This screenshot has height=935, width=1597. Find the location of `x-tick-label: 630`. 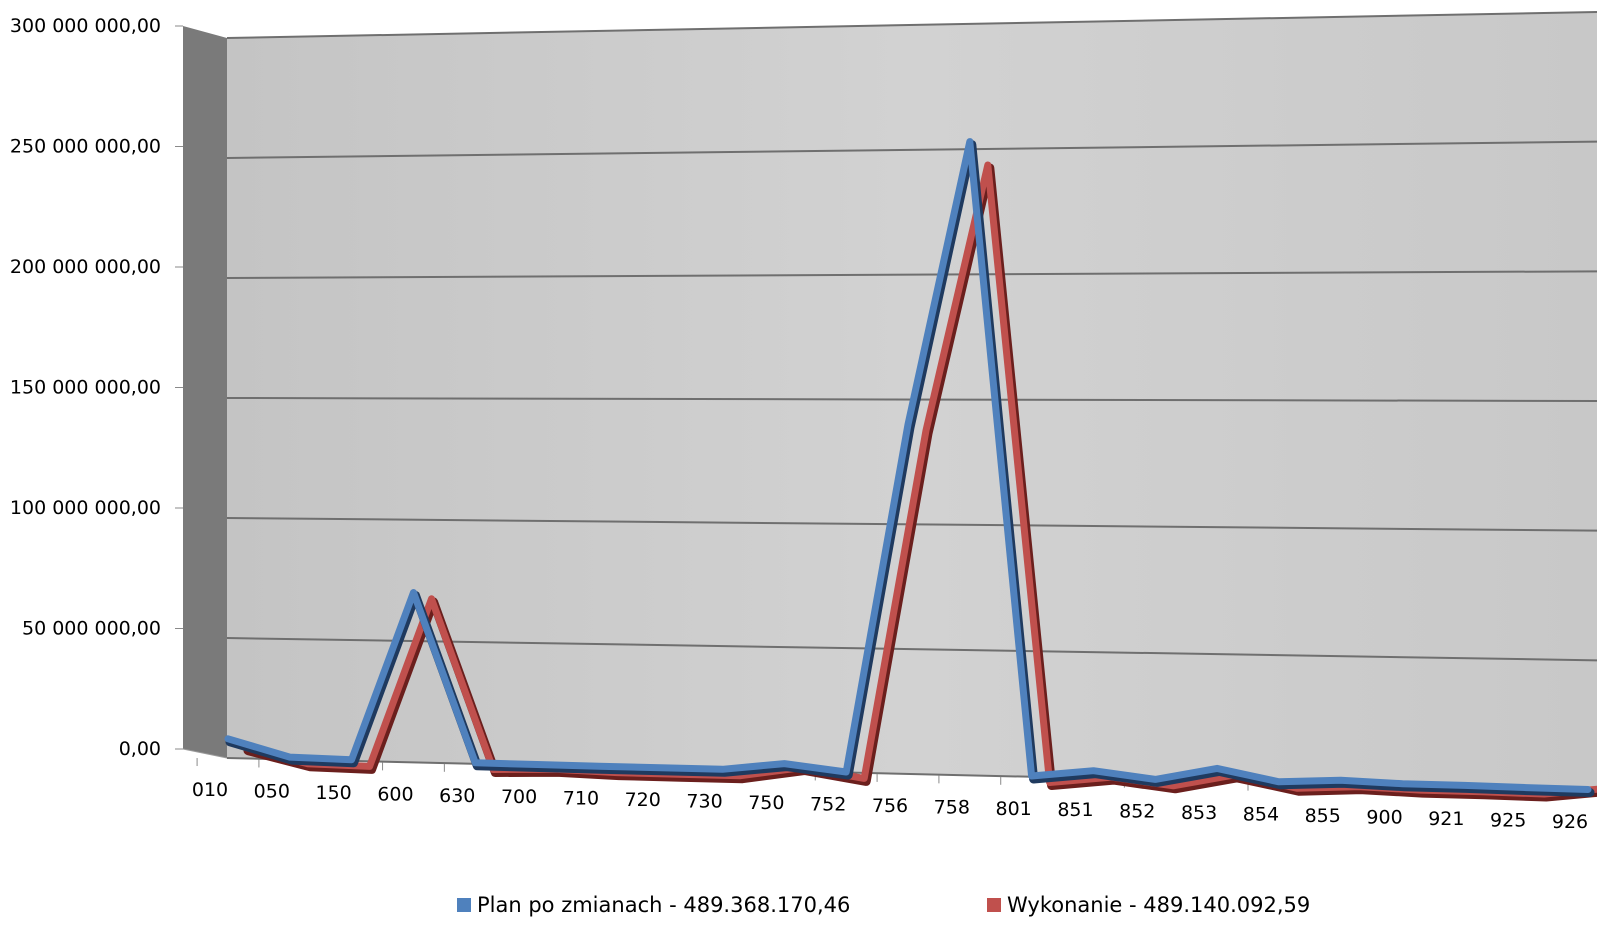

x-tick-label: 630 is located at coordinates (457, 796).